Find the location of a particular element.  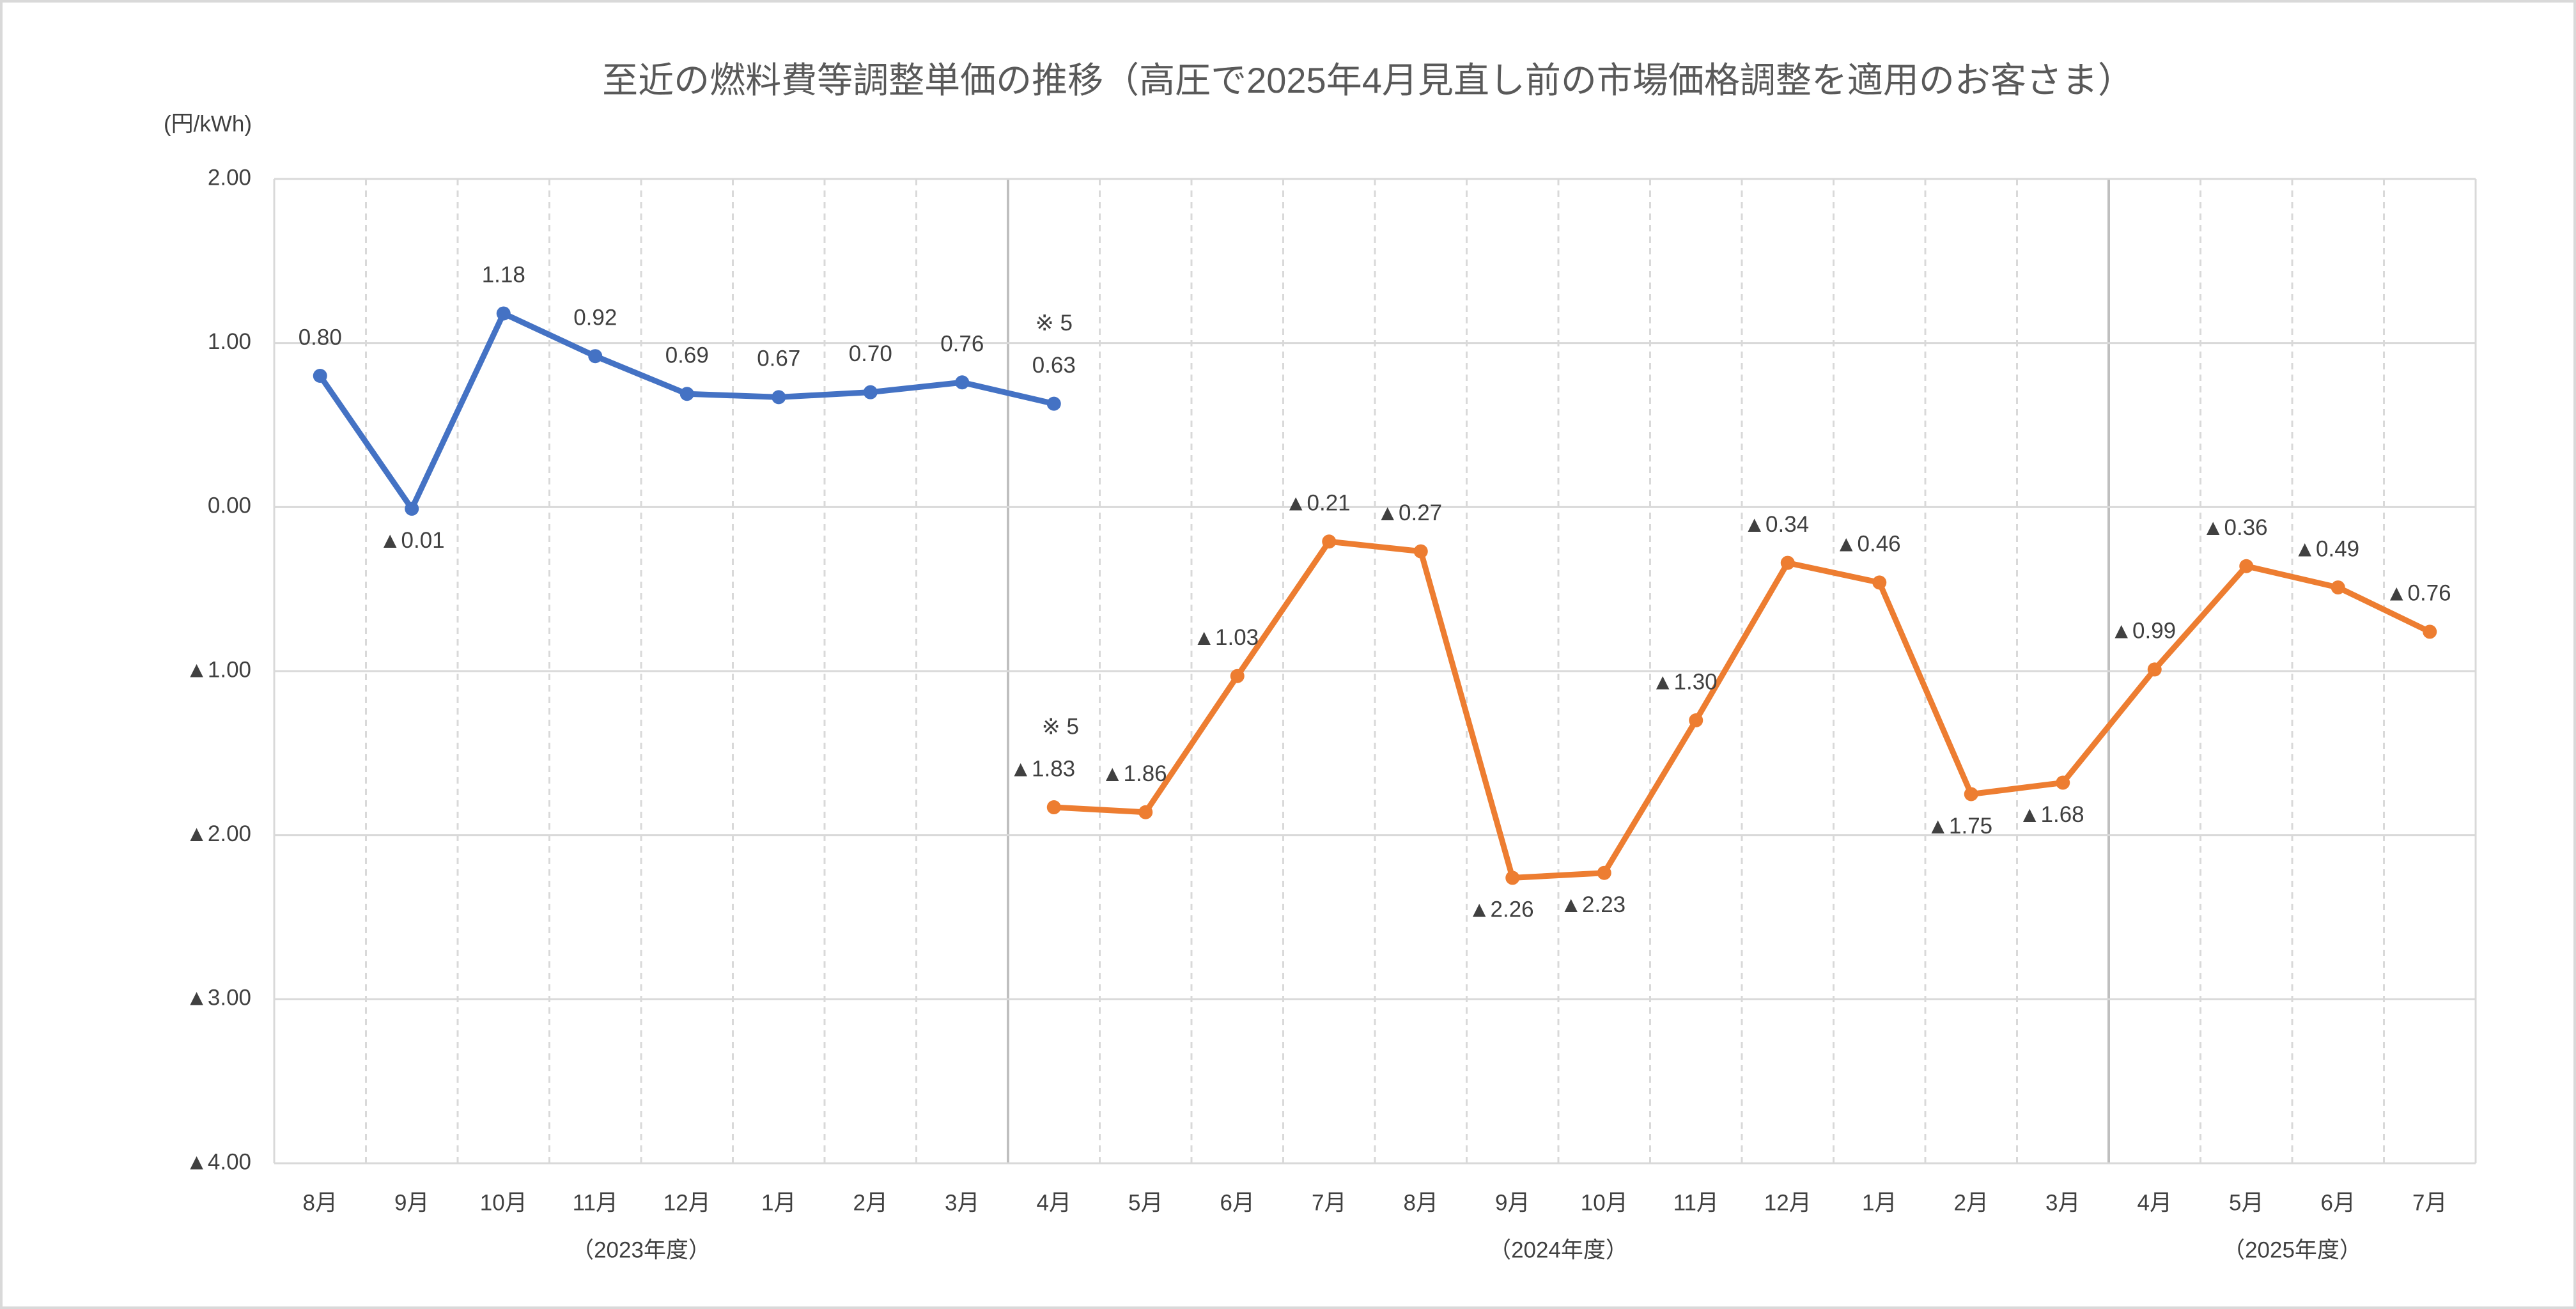

y-unit-label: (円/kWh) is located at coordinates (208, 123).